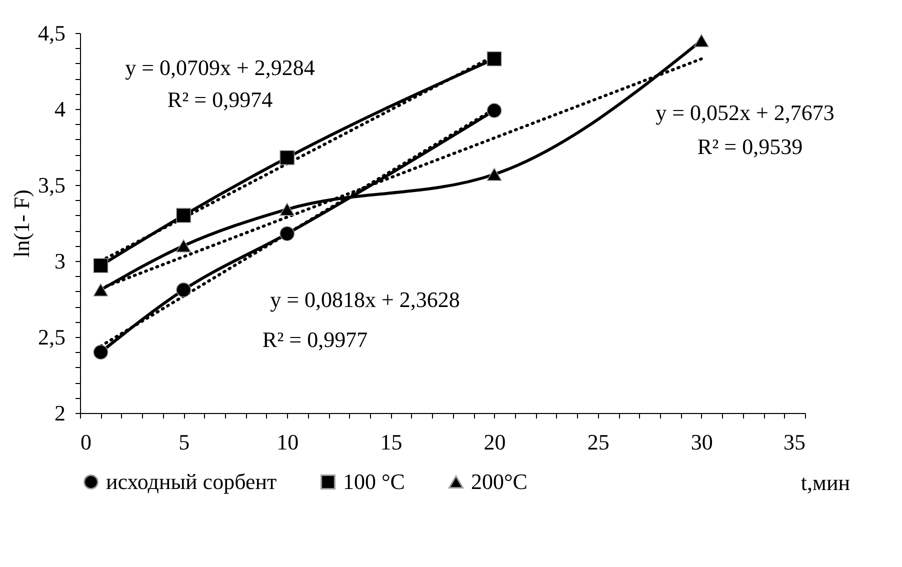  I want to click on x-tick-label: 5, so click(184, 442).